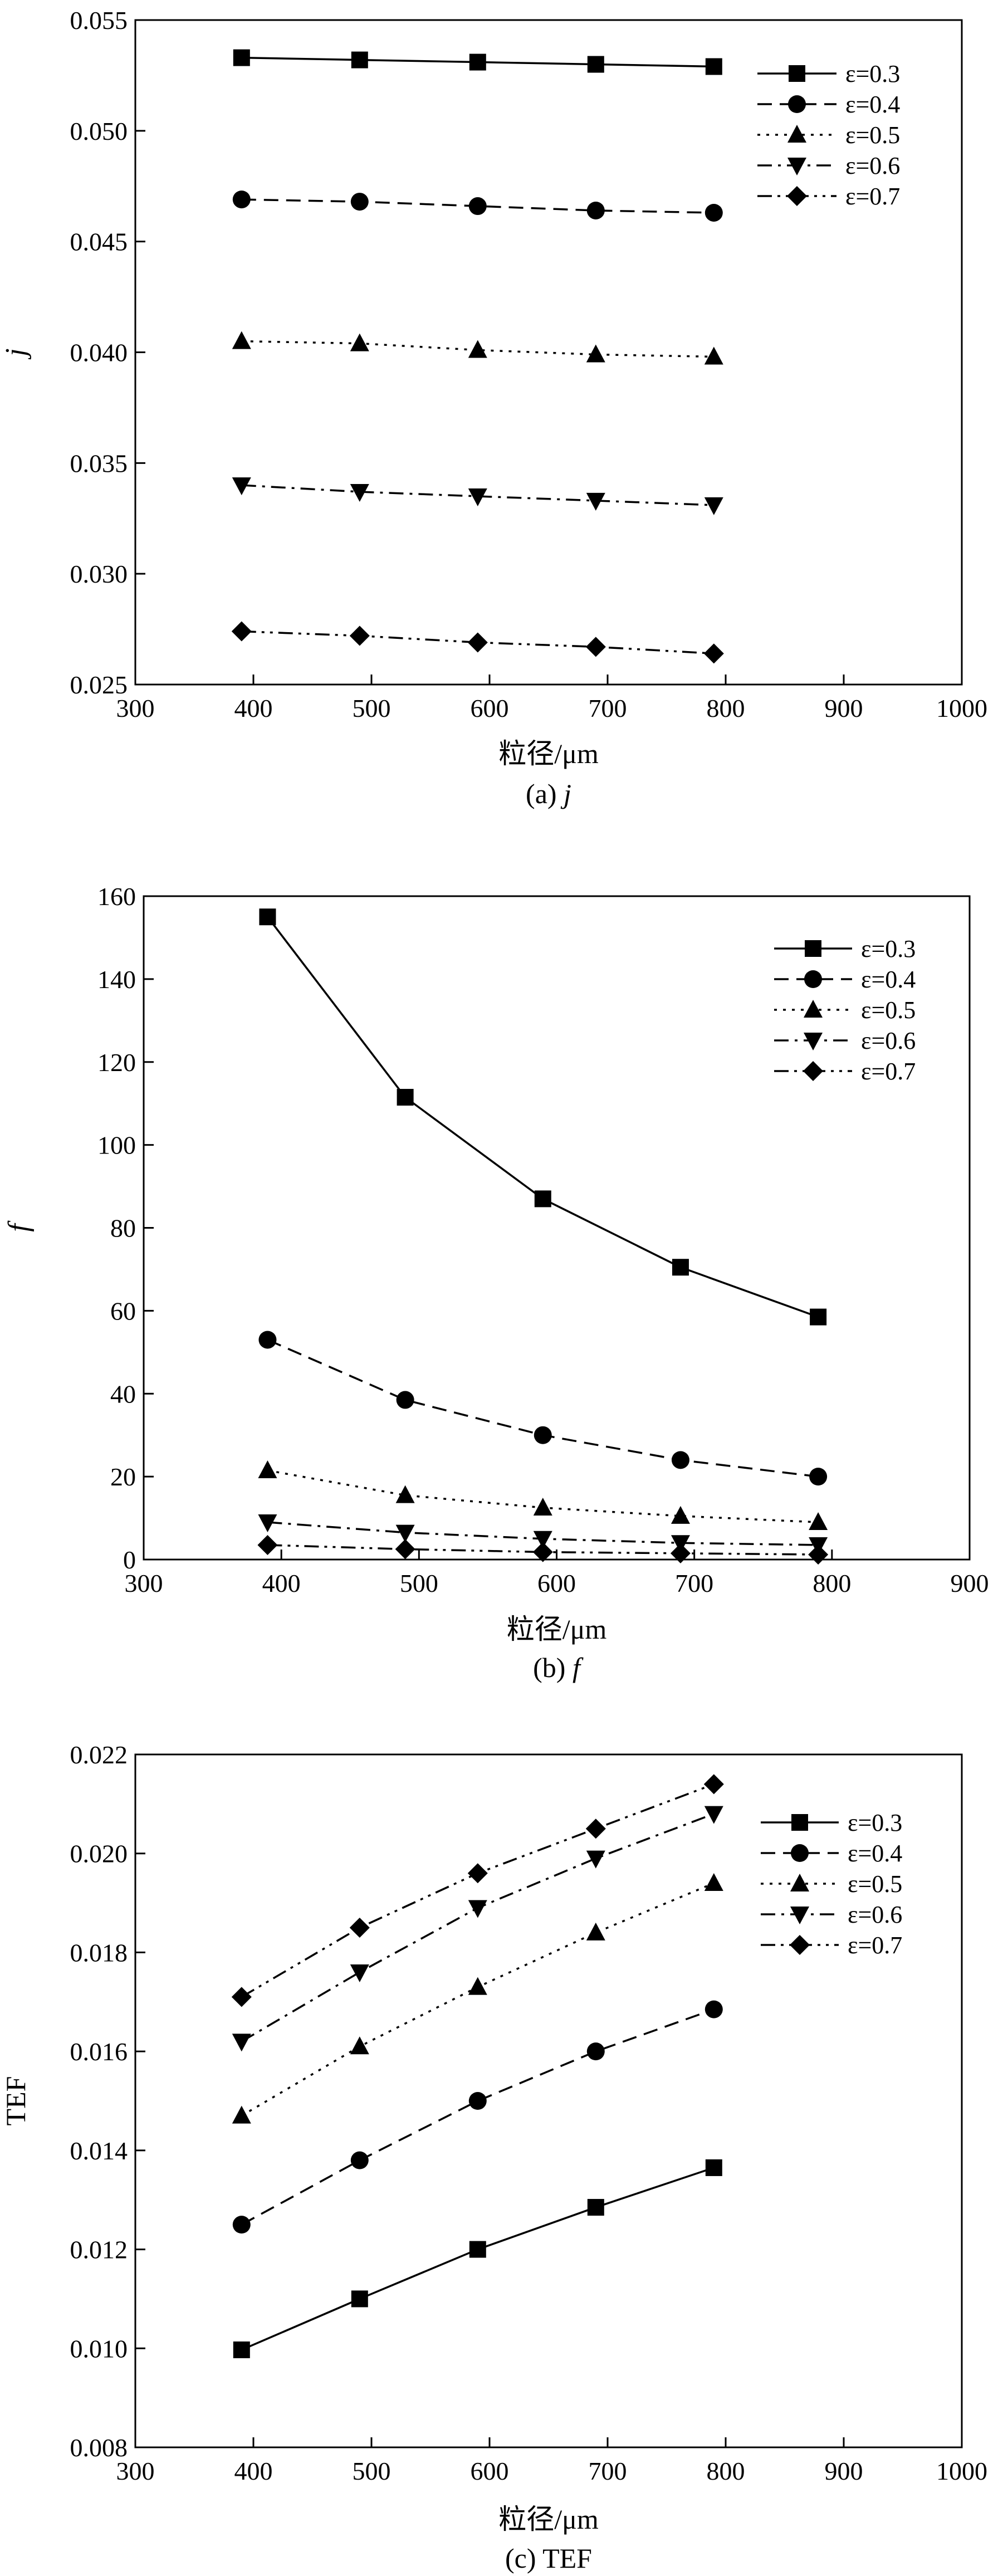 This screenshot has width=998, height=2576. What do you see at coordinates (99, 1854) in the screenshot?
I see `y-tick-label: 0.020` at bounding box center [99, 1854].